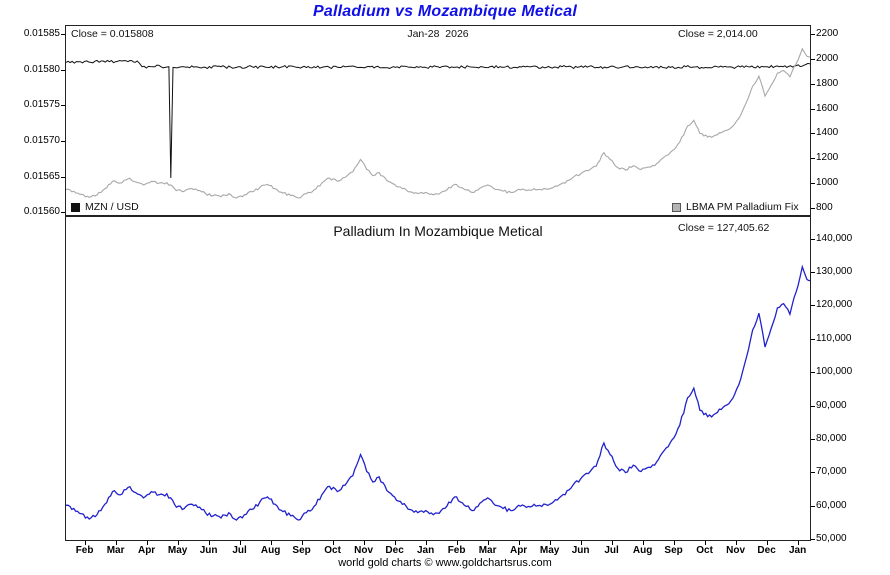  What do you see at coordinates (827, 83) in the screenshot?
I see `y-axis-label-palladium-usd: 1800` at bounding box center [827, 83].